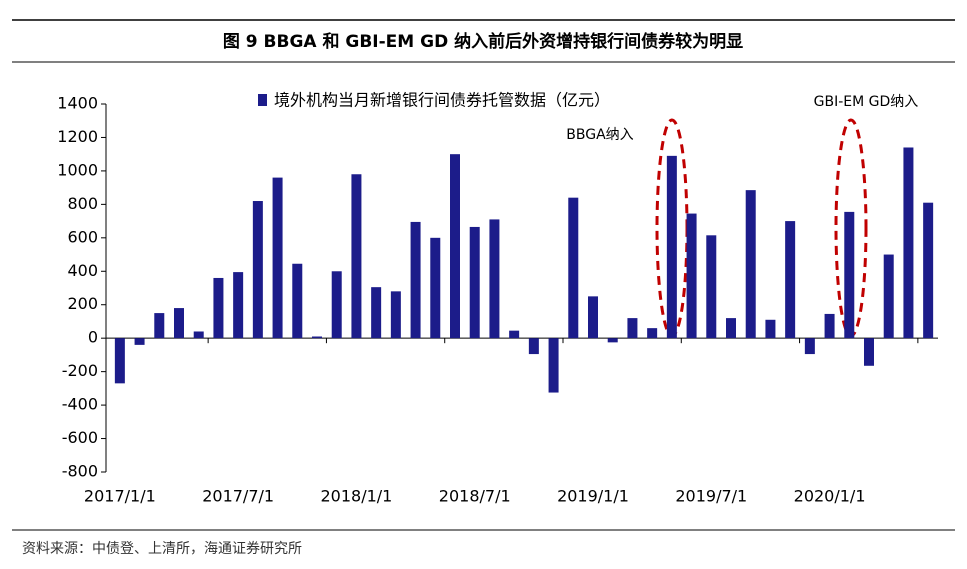 The width and height of the screenshot is (967, 569). What do you see at coordinates (830, 496) in the screenshot?
I see `x-tick-label: 2020/1/1` at bounding box center [830, 496].